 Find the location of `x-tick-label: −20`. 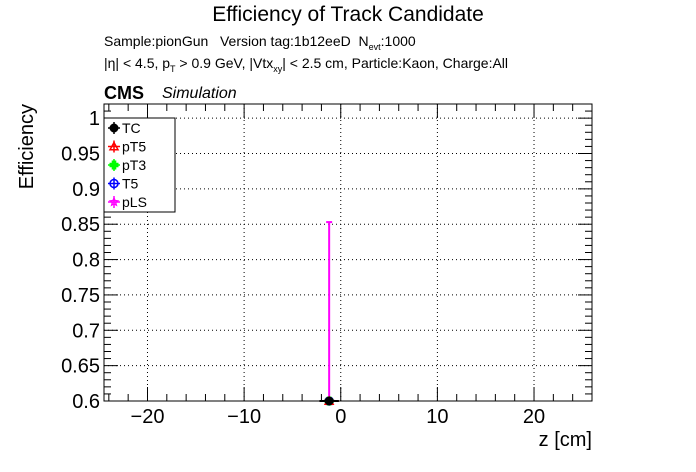

x-tick-label: −20 is located at coordinates (148, 417).